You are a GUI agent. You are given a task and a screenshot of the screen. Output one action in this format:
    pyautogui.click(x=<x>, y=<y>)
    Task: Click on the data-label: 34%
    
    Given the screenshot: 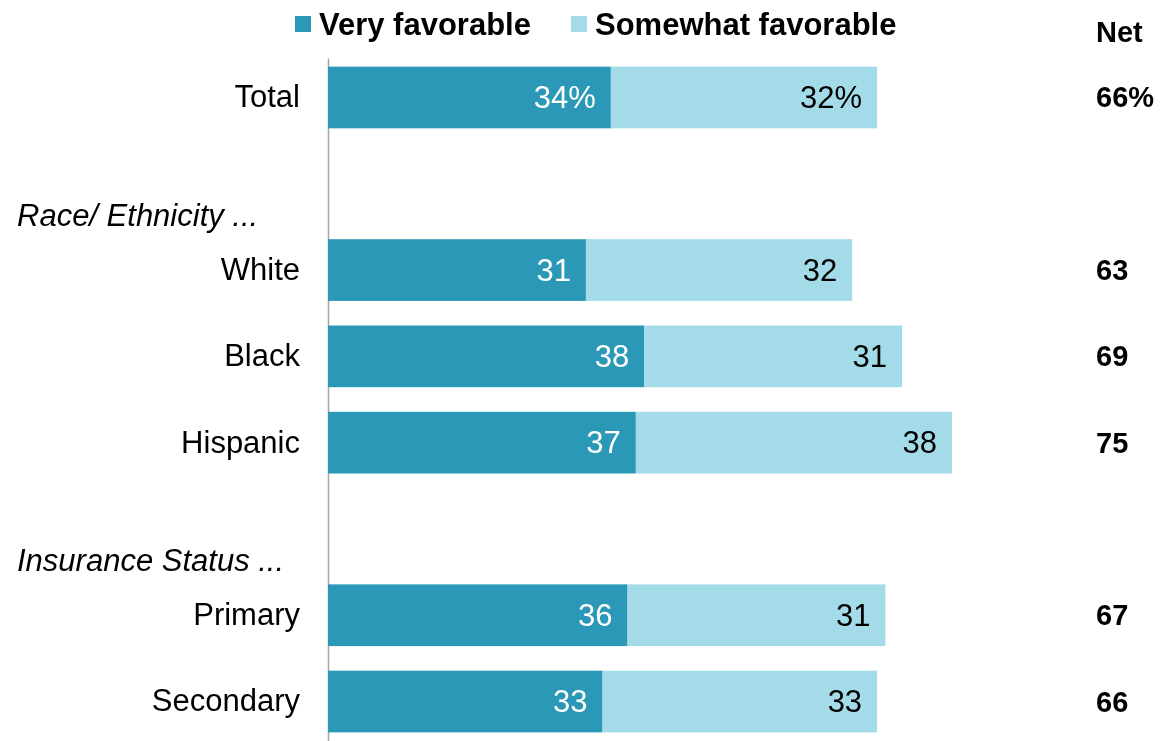 What is the action you would take?
    pyautogui.click(x=564, y=97)
    